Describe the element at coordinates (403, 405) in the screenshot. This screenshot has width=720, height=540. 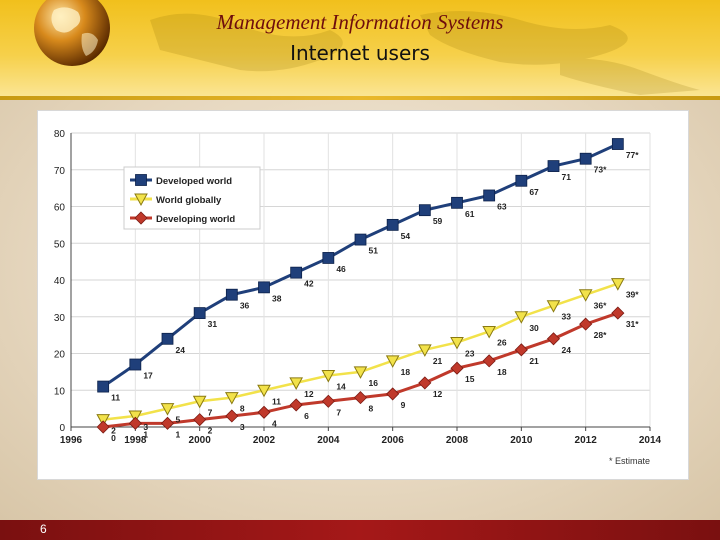
I see `data-label: 9` at that location.